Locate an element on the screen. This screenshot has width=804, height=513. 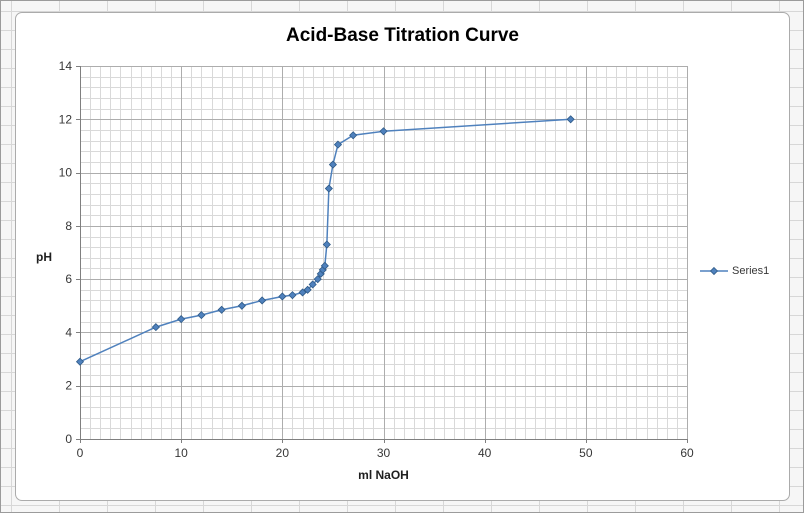
legend: Series1 is located at coordinates (734, 271).